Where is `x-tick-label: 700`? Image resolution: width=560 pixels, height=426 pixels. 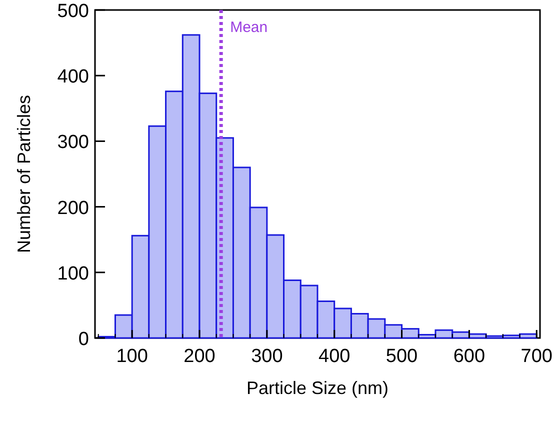
x-tick-label: 700 is located at coordinates (536, 356).